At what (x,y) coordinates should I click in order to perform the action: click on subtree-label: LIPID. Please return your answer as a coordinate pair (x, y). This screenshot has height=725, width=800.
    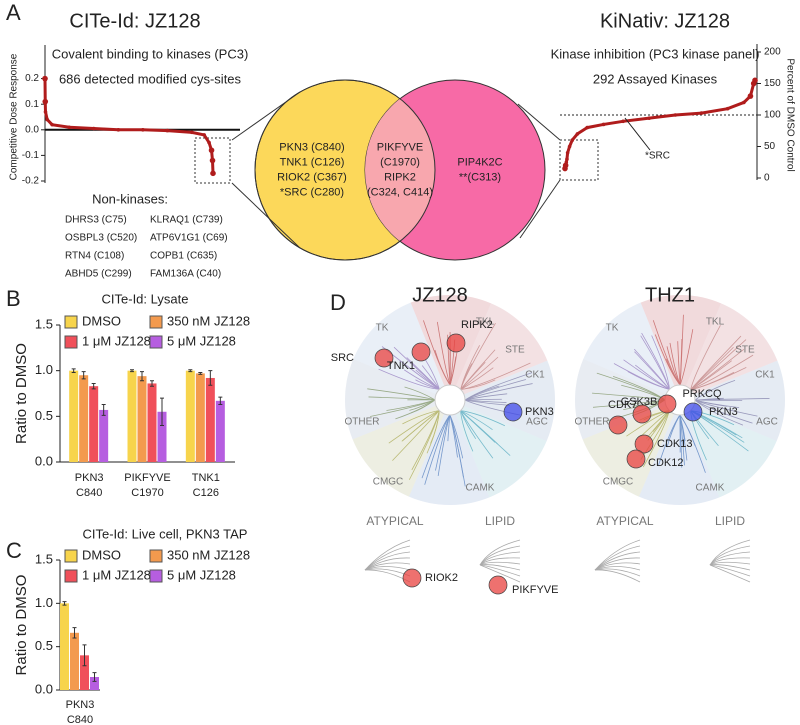
    Looking at the image, I should click on (500, 521).